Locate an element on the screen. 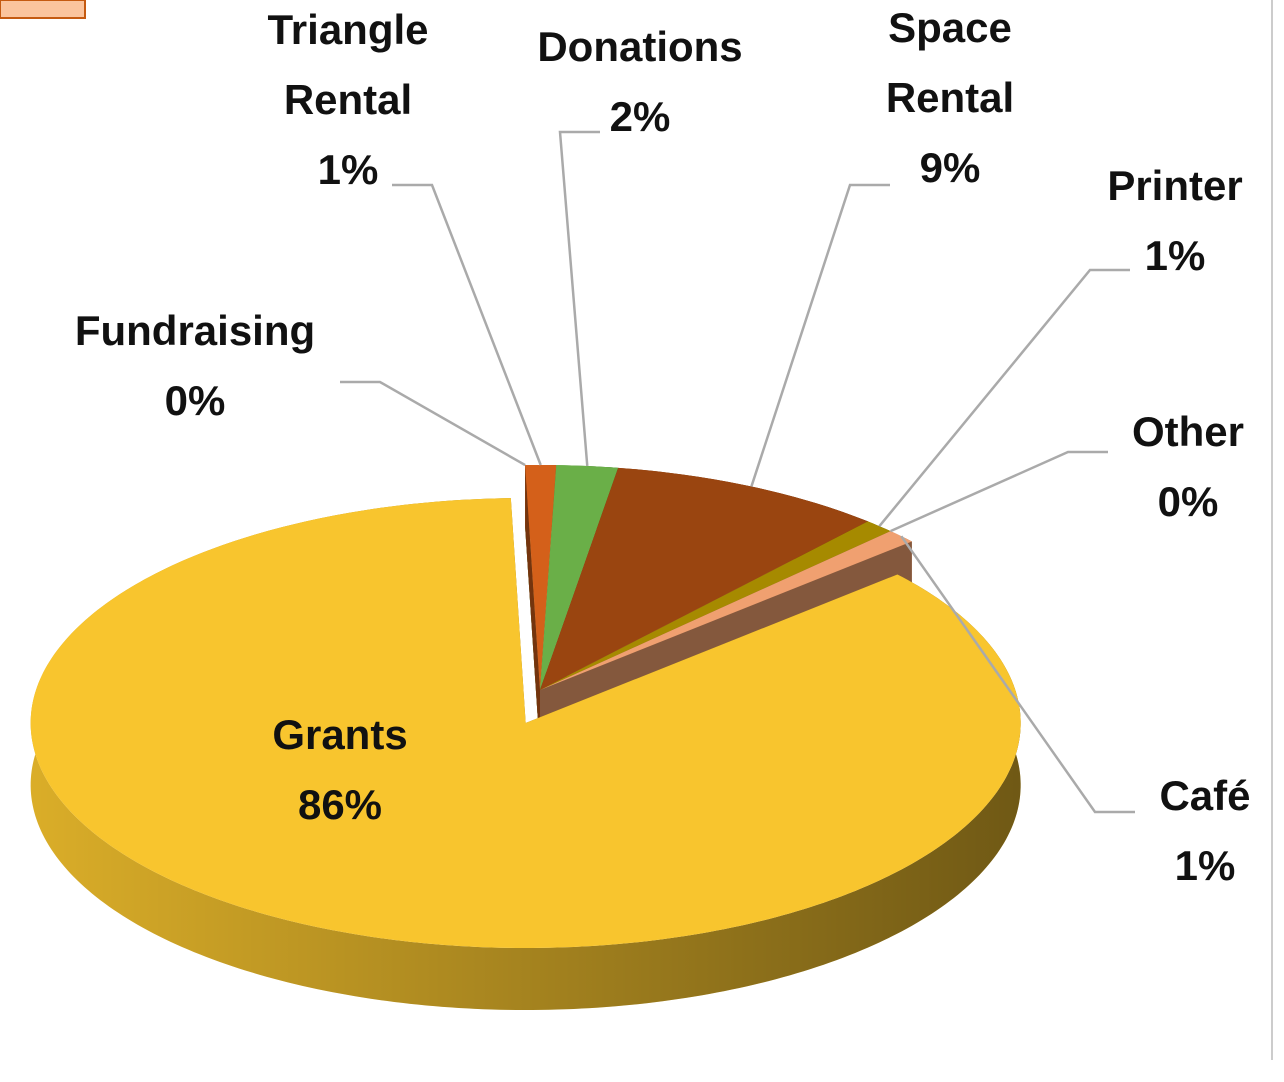 The width and height of the screenshot is (1284, 1082). category-name: Grants is located at coordinates (340, 734).